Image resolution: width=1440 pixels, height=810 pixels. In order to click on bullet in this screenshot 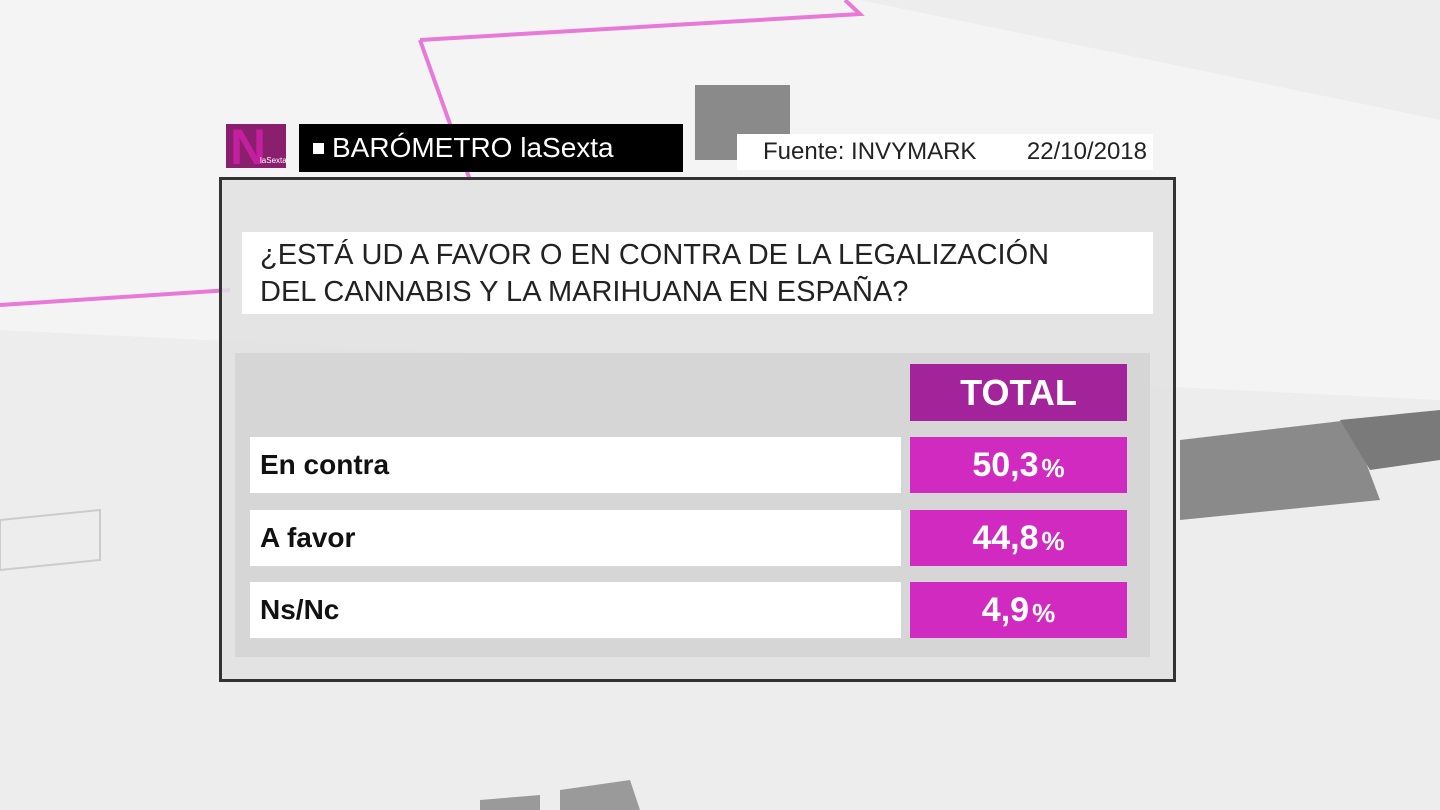, I will do `click(318, 148)`.